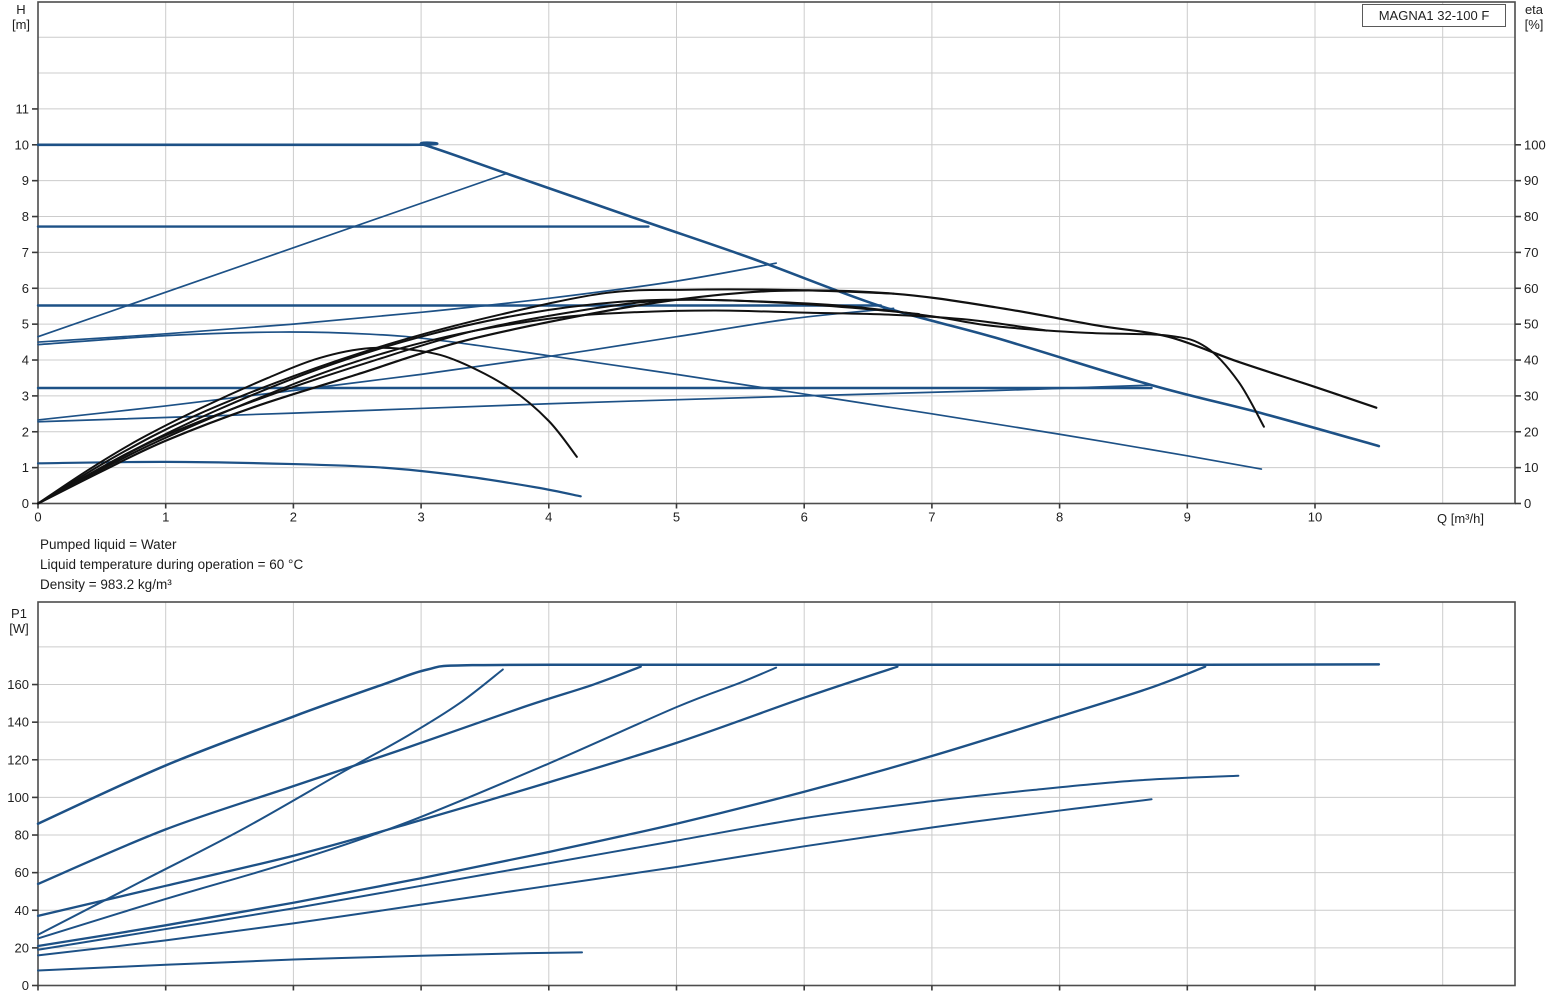  Describe the element at coordinates (1531, 180) in the screenshot. I see `hq-efficiency-chart-ticklabel: 90` at that location.